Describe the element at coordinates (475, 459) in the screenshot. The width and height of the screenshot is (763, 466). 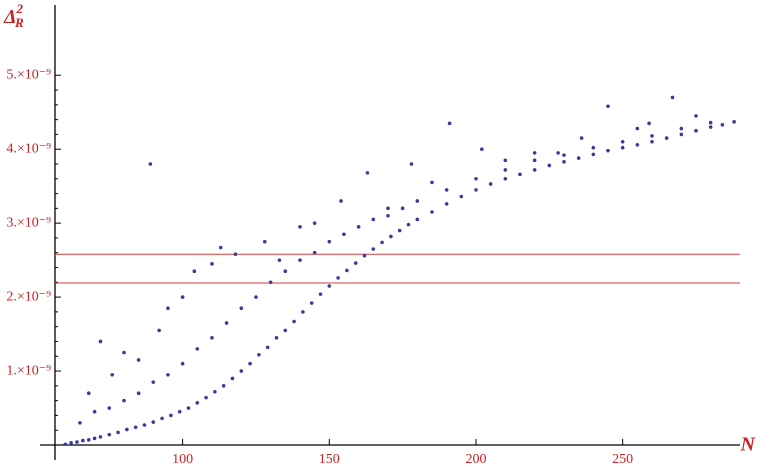
I see `x-tick-label: 200` at that location.